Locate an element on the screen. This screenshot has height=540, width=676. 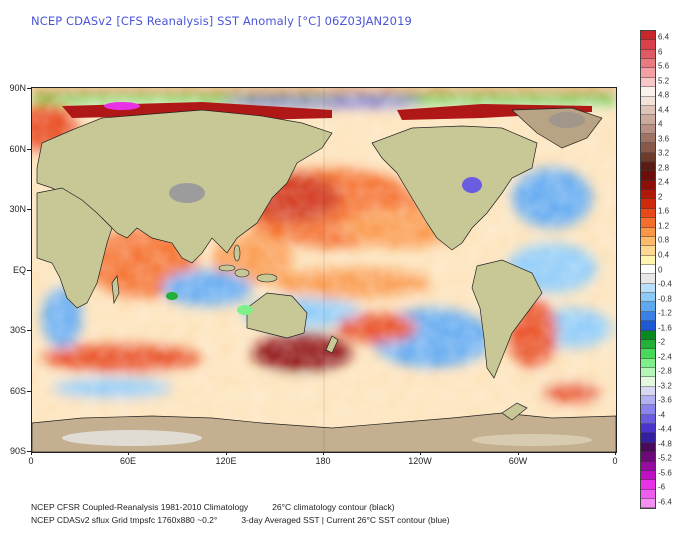
colorbar-label: -2.8 is located at coordinates (665, 371).